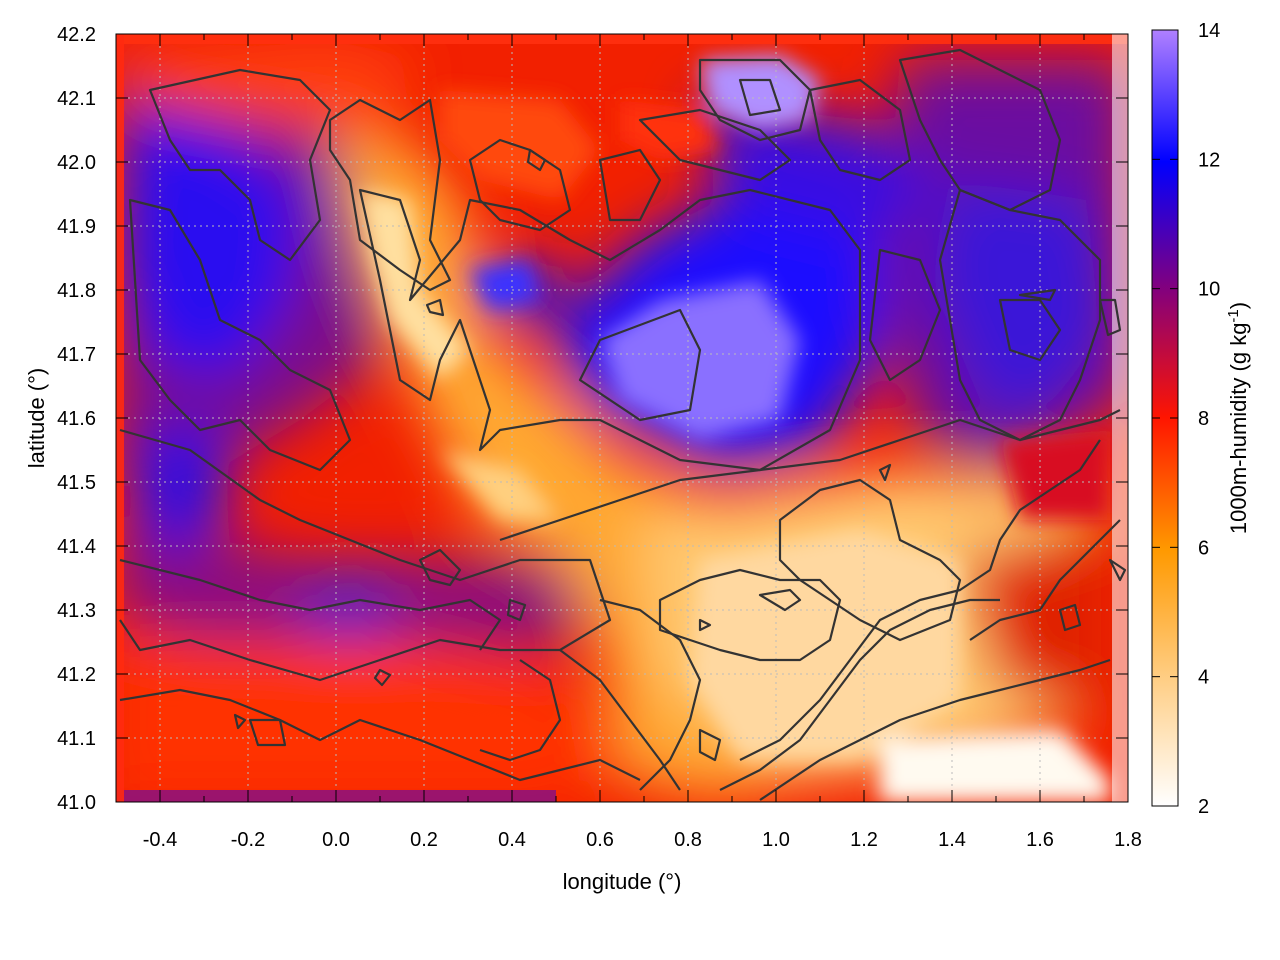  Describe the element at coordinates (1238, 418) in the screenshot. I see `colorbar-title: 1000m-humidity (g kg-1)` at that location.